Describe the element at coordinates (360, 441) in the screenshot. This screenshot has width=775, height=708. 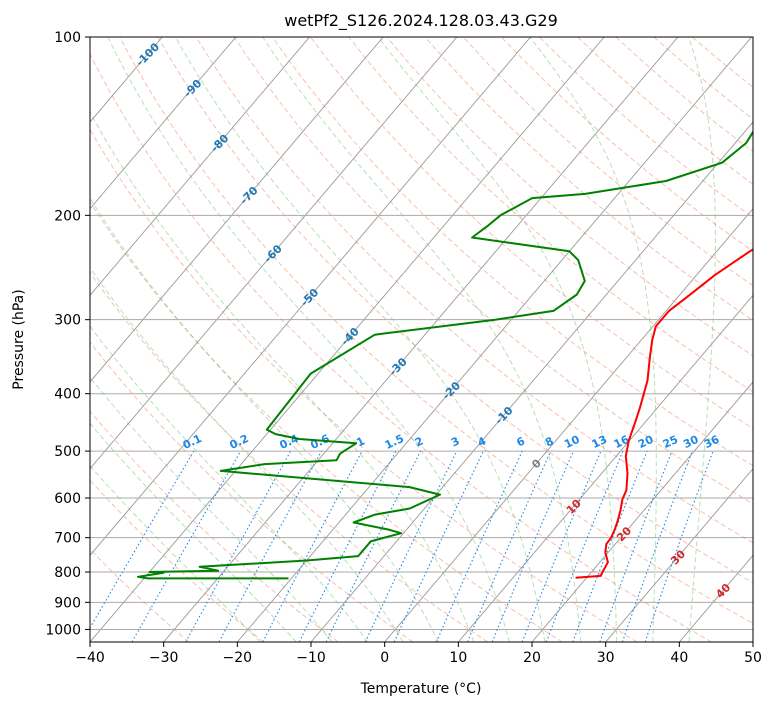
I see `mixing-ratio-label: 1` at that location.